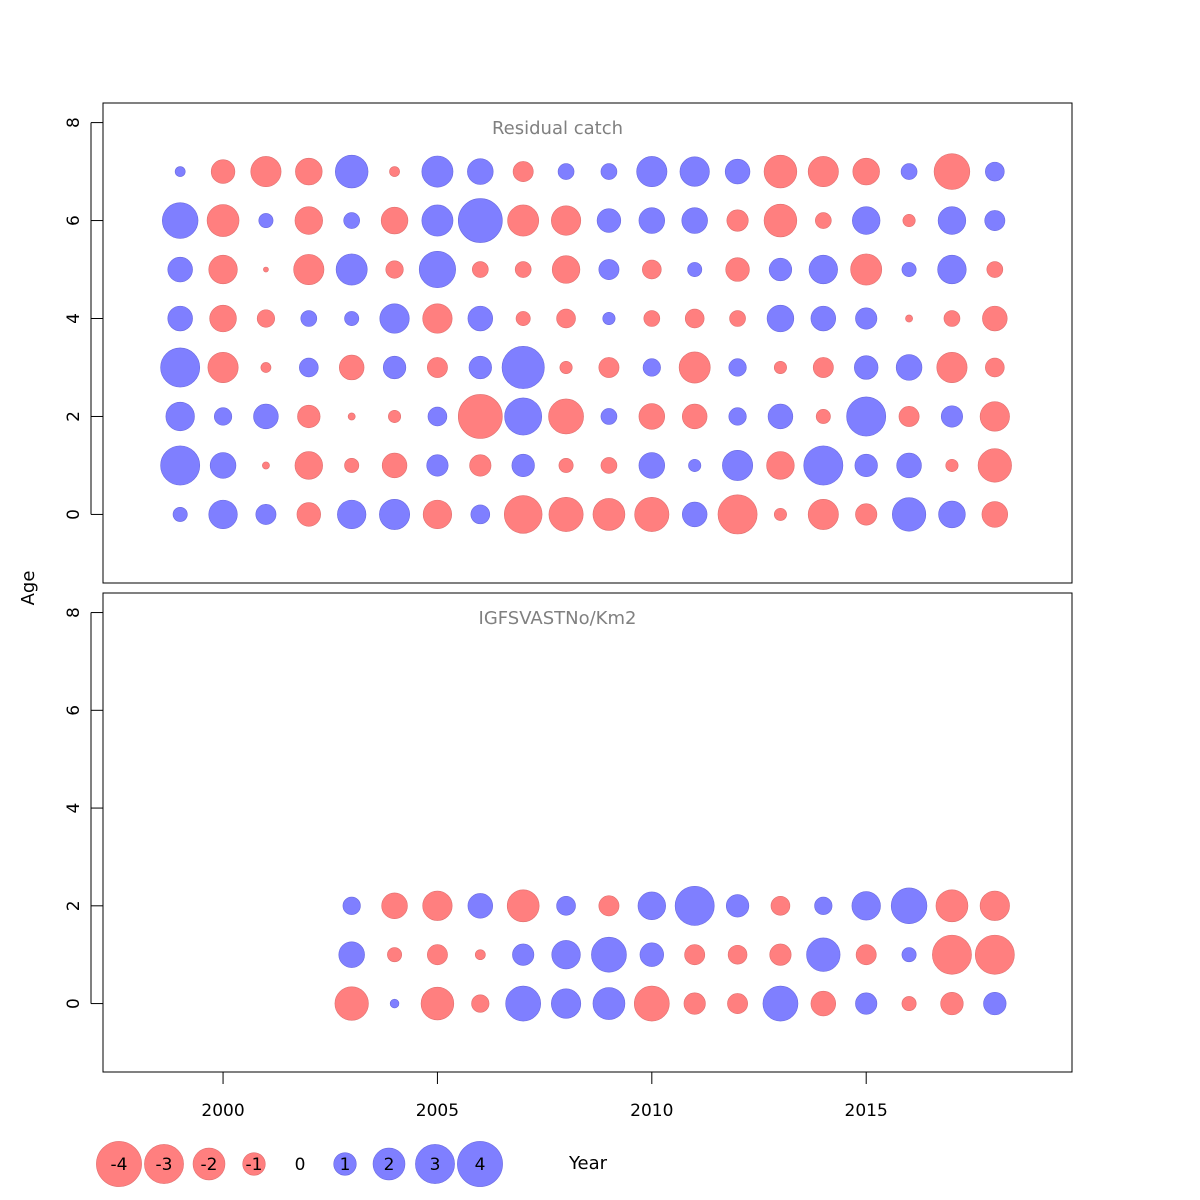  What do you see at coordinates (345, 1165) in the screenshot?
I see `legend-label: 1` at bounding box center [345, 1165].